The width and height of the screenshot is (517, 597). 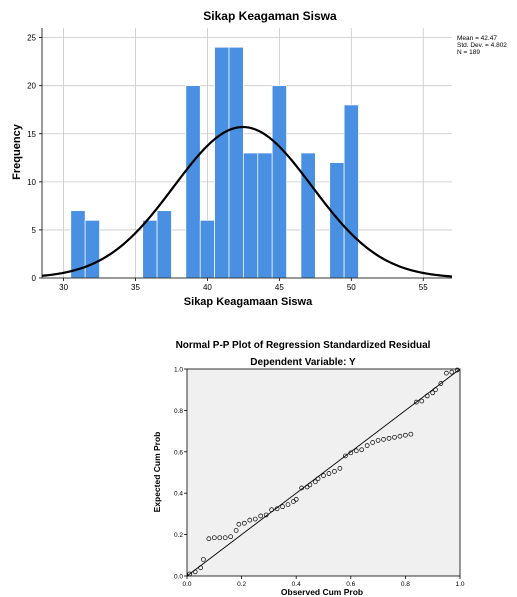 What do you see at coordinates (186, 584) in the screenshot?
I see `pp-x-tick-label: 0.0` at bounding box center [186, 584].